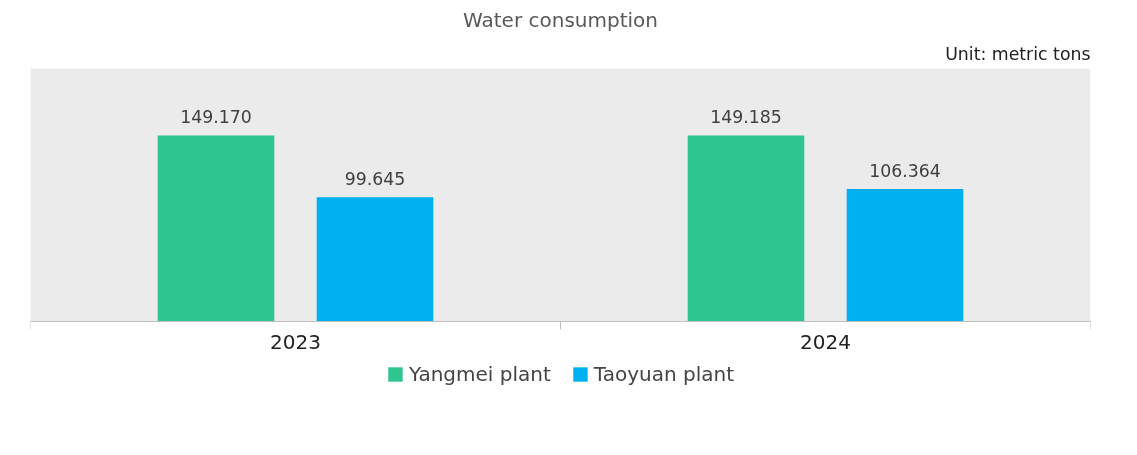 The height and width of the screenshot is (455, 1137). What do you see at coordinates (905, 170) in the screenshot?
I see `data-label: 106.364` at bounding box center [905, 170].